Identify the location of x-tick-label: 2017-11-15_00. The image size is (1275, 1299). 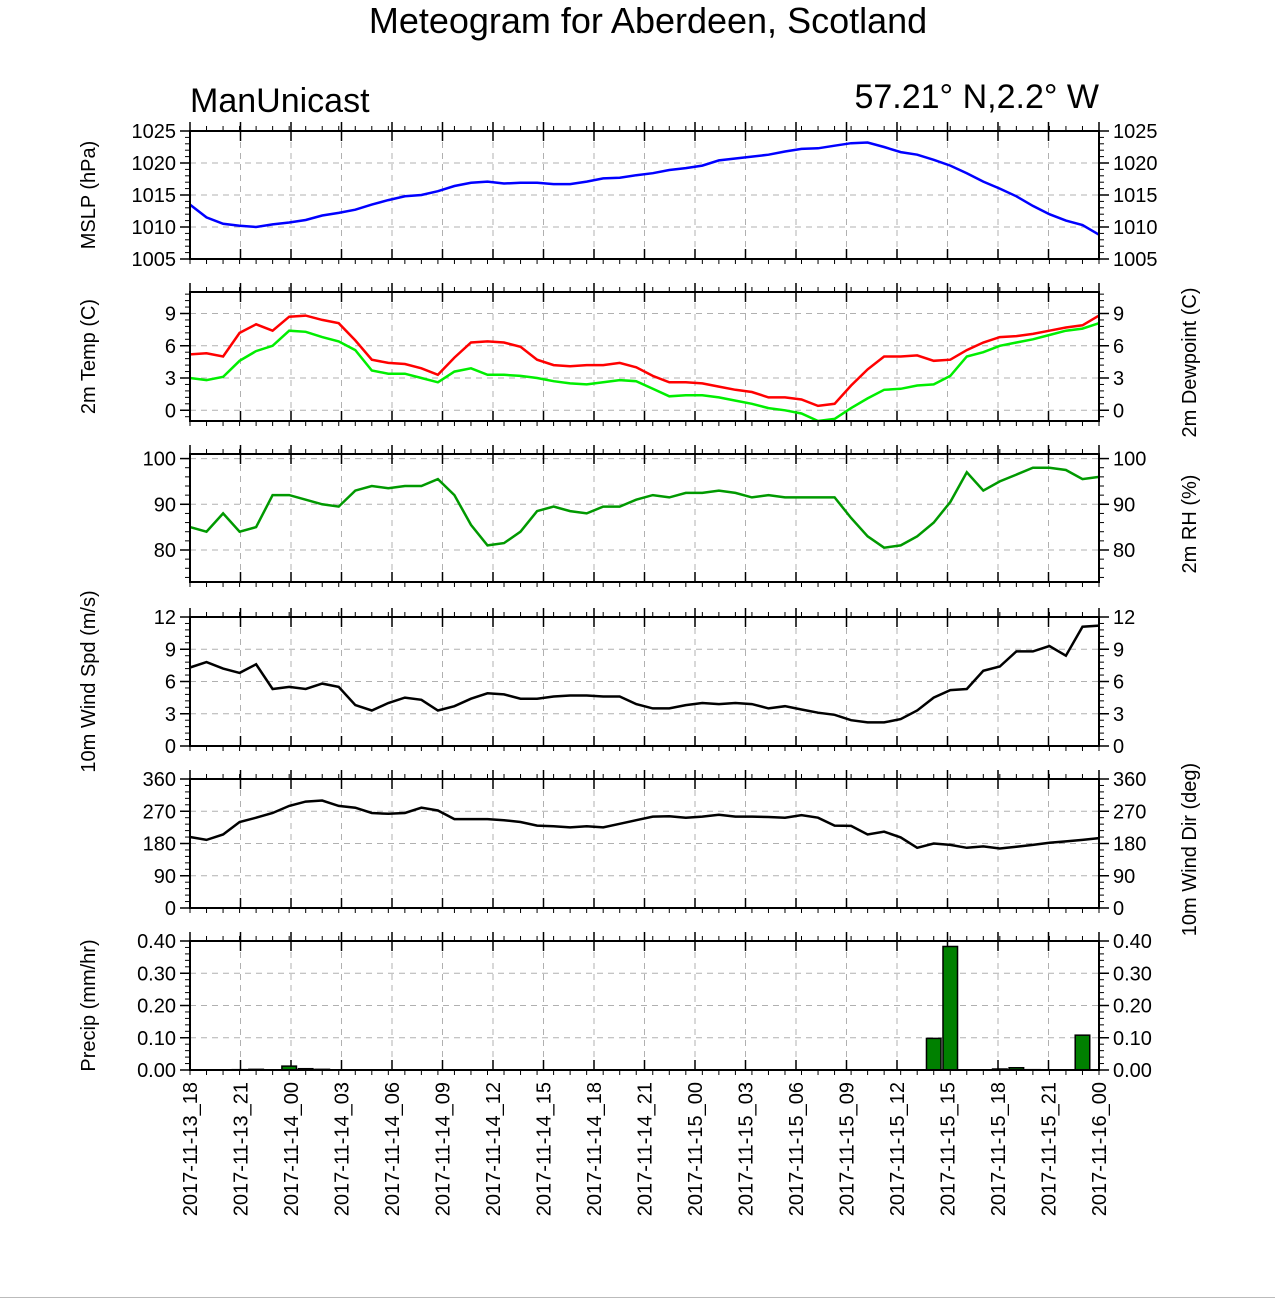
(696, 1149).